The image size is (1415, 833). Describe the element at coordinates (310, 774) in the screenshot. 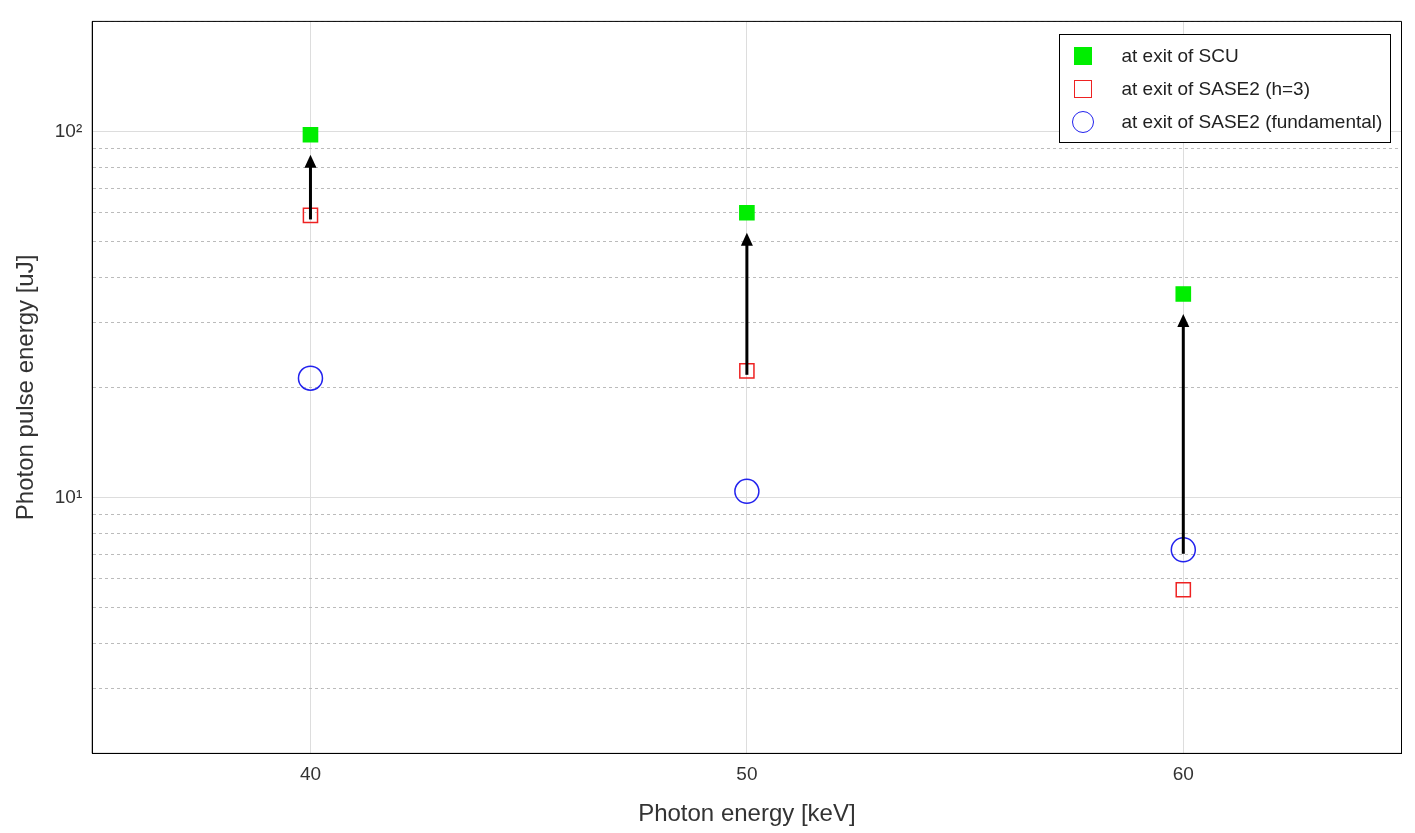

I see `x-tick-label: 40` at that location.